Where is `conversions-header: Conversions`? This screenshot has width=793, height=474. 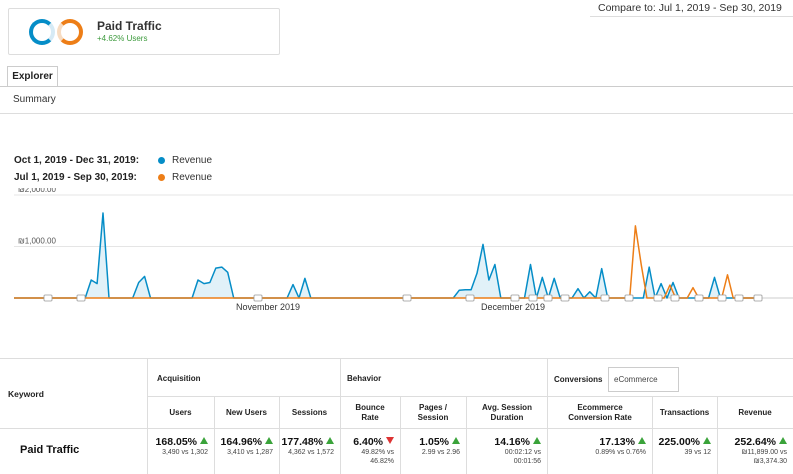
conversions-header: Conversions is located at coordinates (578, 379).